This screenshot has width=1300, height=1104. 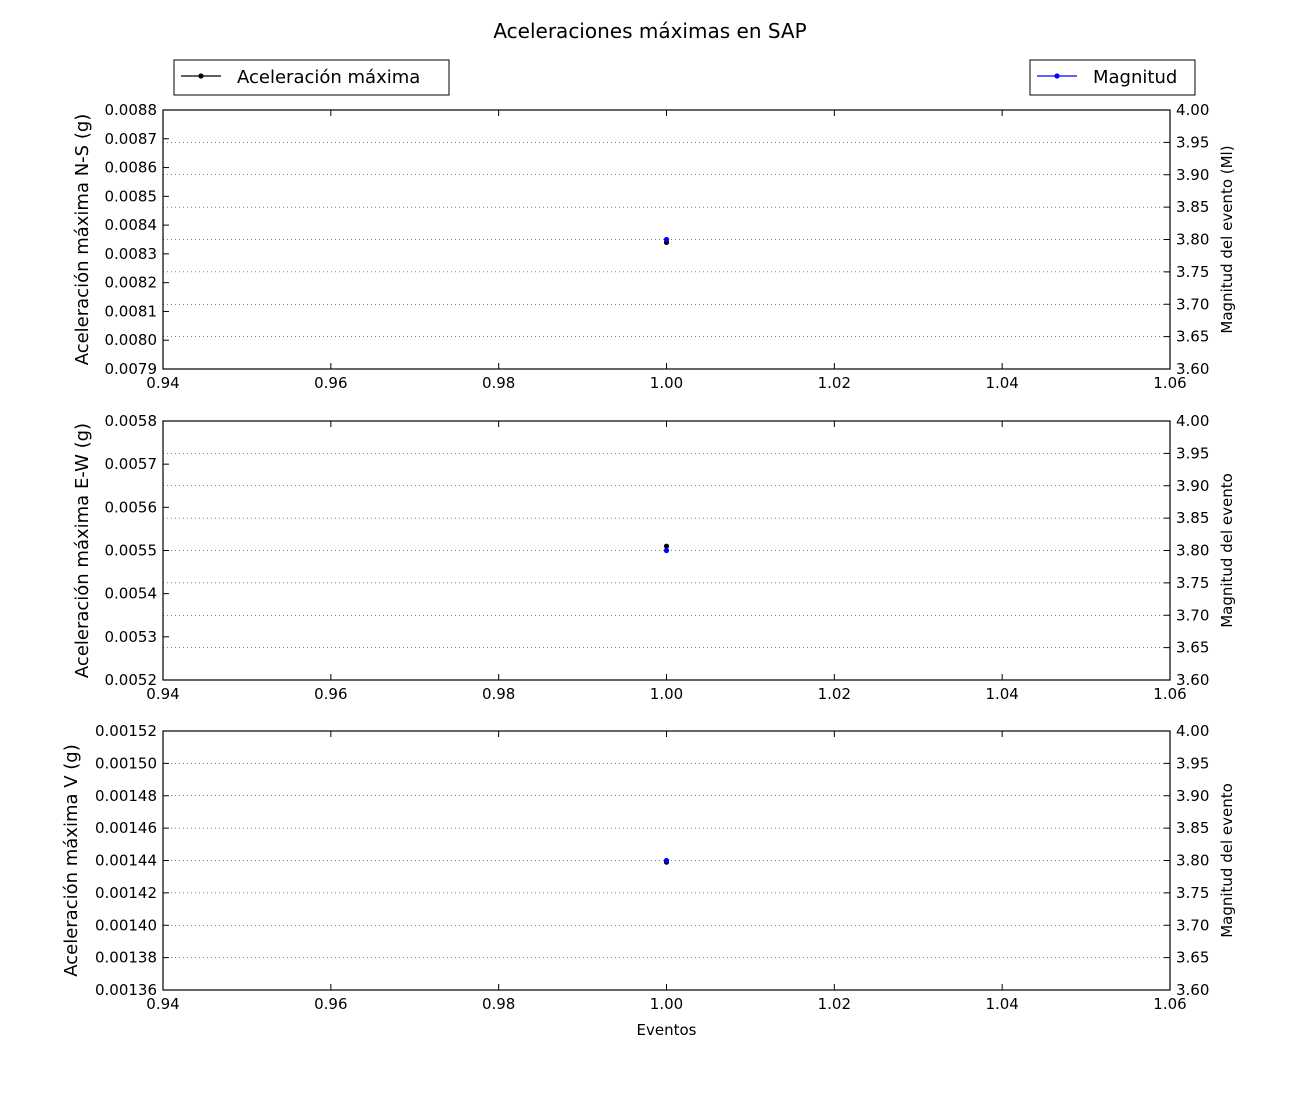 I want to click on y-axis-label: Aceleración máxima N-S (g), so click(x=82, y=240).